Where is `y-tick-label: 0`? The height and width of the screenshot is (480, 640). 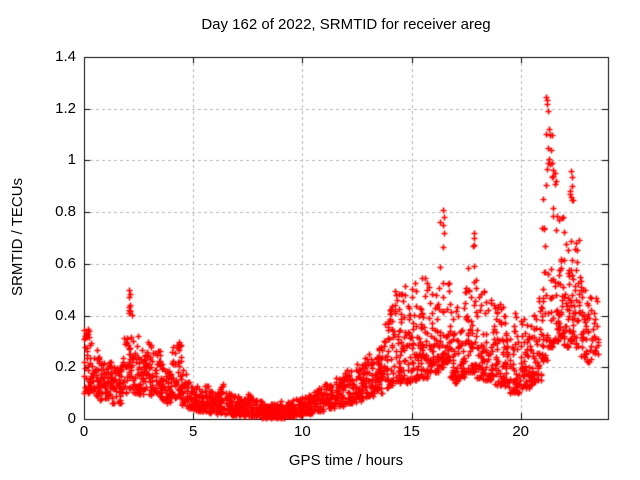 y-tick-label: 0 is located at coordinates (71, 418).